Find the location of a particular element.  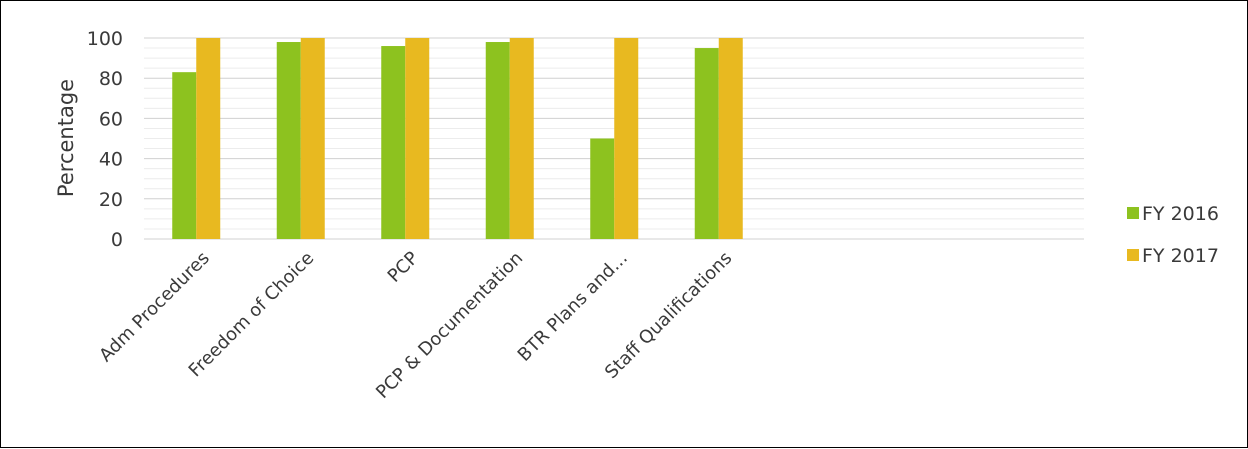

y-tick-label: 100 is located at coordinates (105, 39).